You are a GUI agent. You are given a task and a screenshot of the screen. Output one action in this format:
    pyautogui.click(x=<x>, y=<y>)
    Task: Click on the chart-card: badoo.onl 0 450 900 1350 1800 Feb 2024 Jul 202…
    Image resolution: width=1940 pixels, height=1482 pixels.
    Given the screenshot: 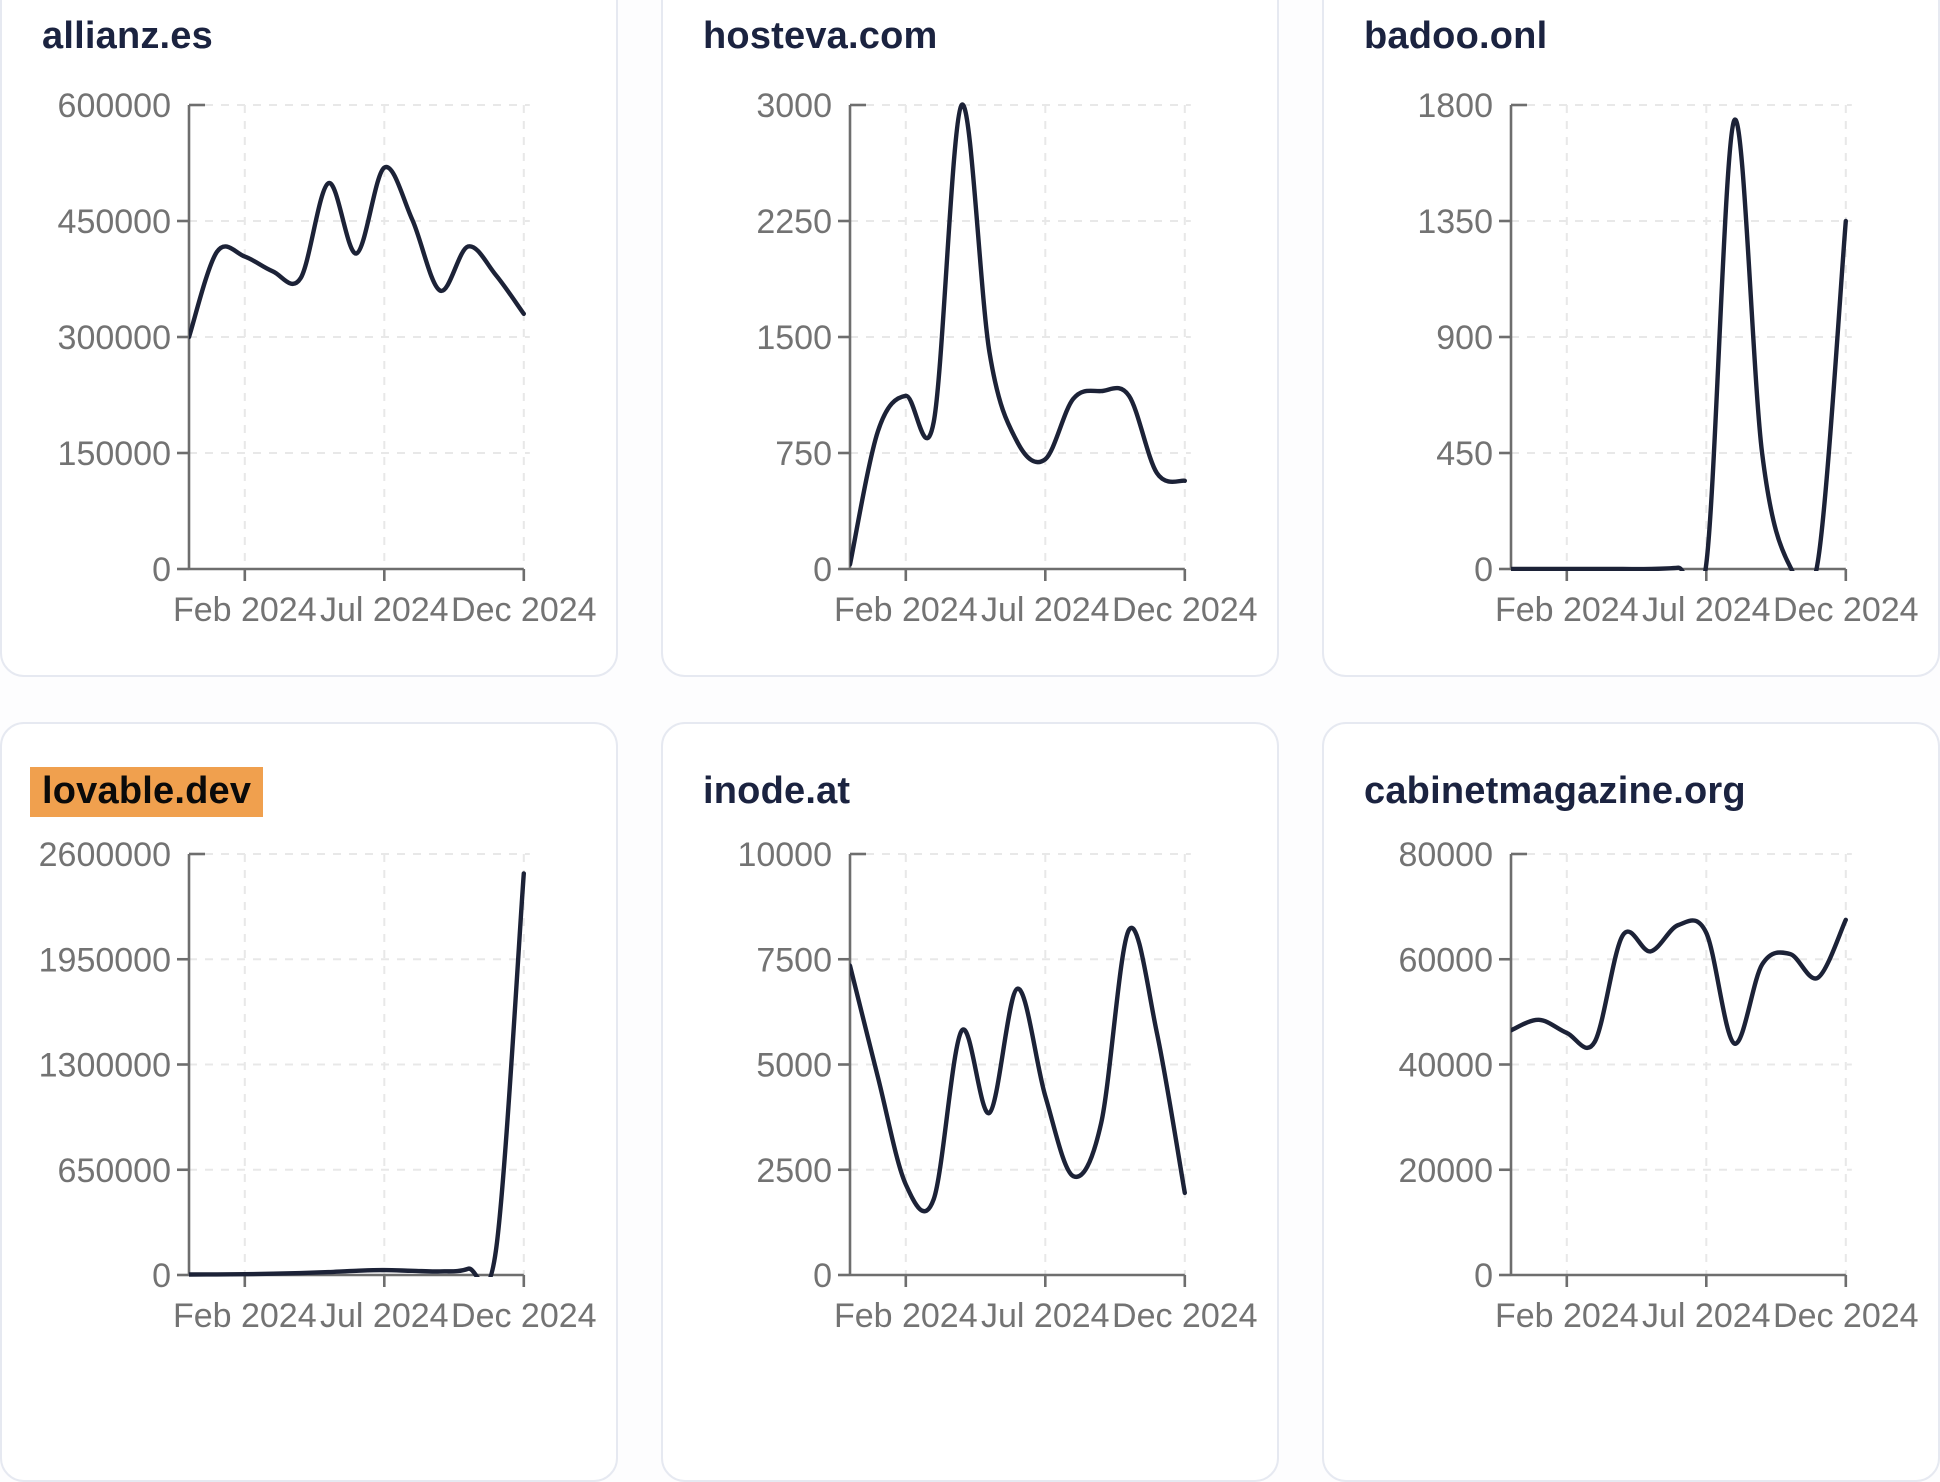 What is the action you would take?
    pyautogui.click(x=1631, y=338)
    